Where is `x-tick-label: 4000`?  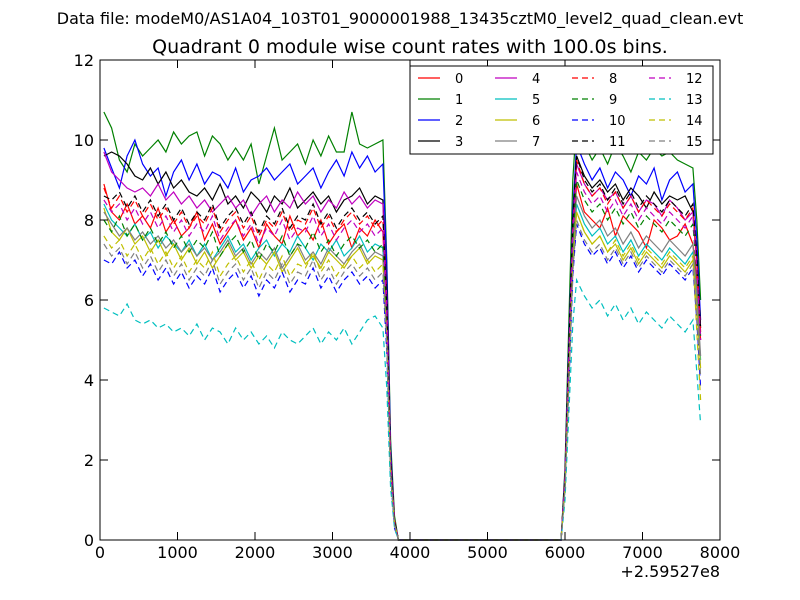 x-tick-label: 4000 is located at coordinates (410, 552).